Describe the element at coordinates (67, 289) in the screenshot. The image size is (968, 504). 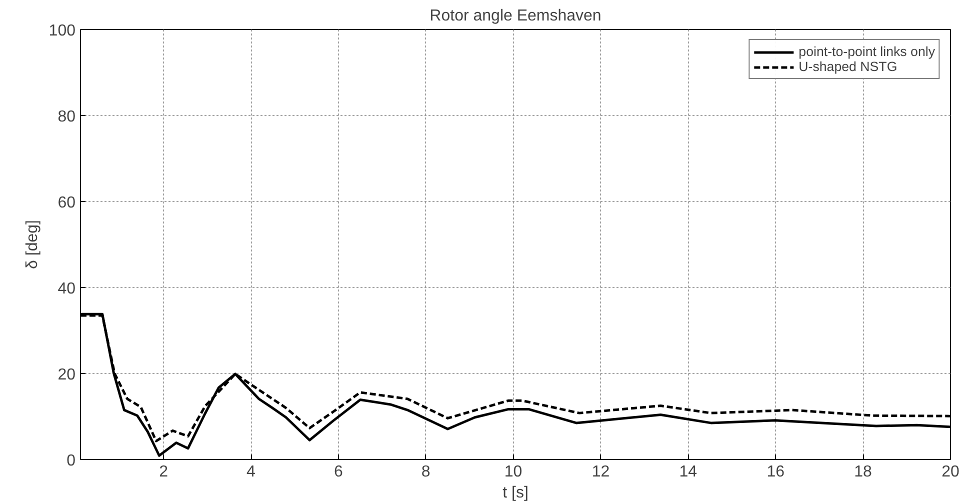
I see `y-tick-label: 40` at that location.